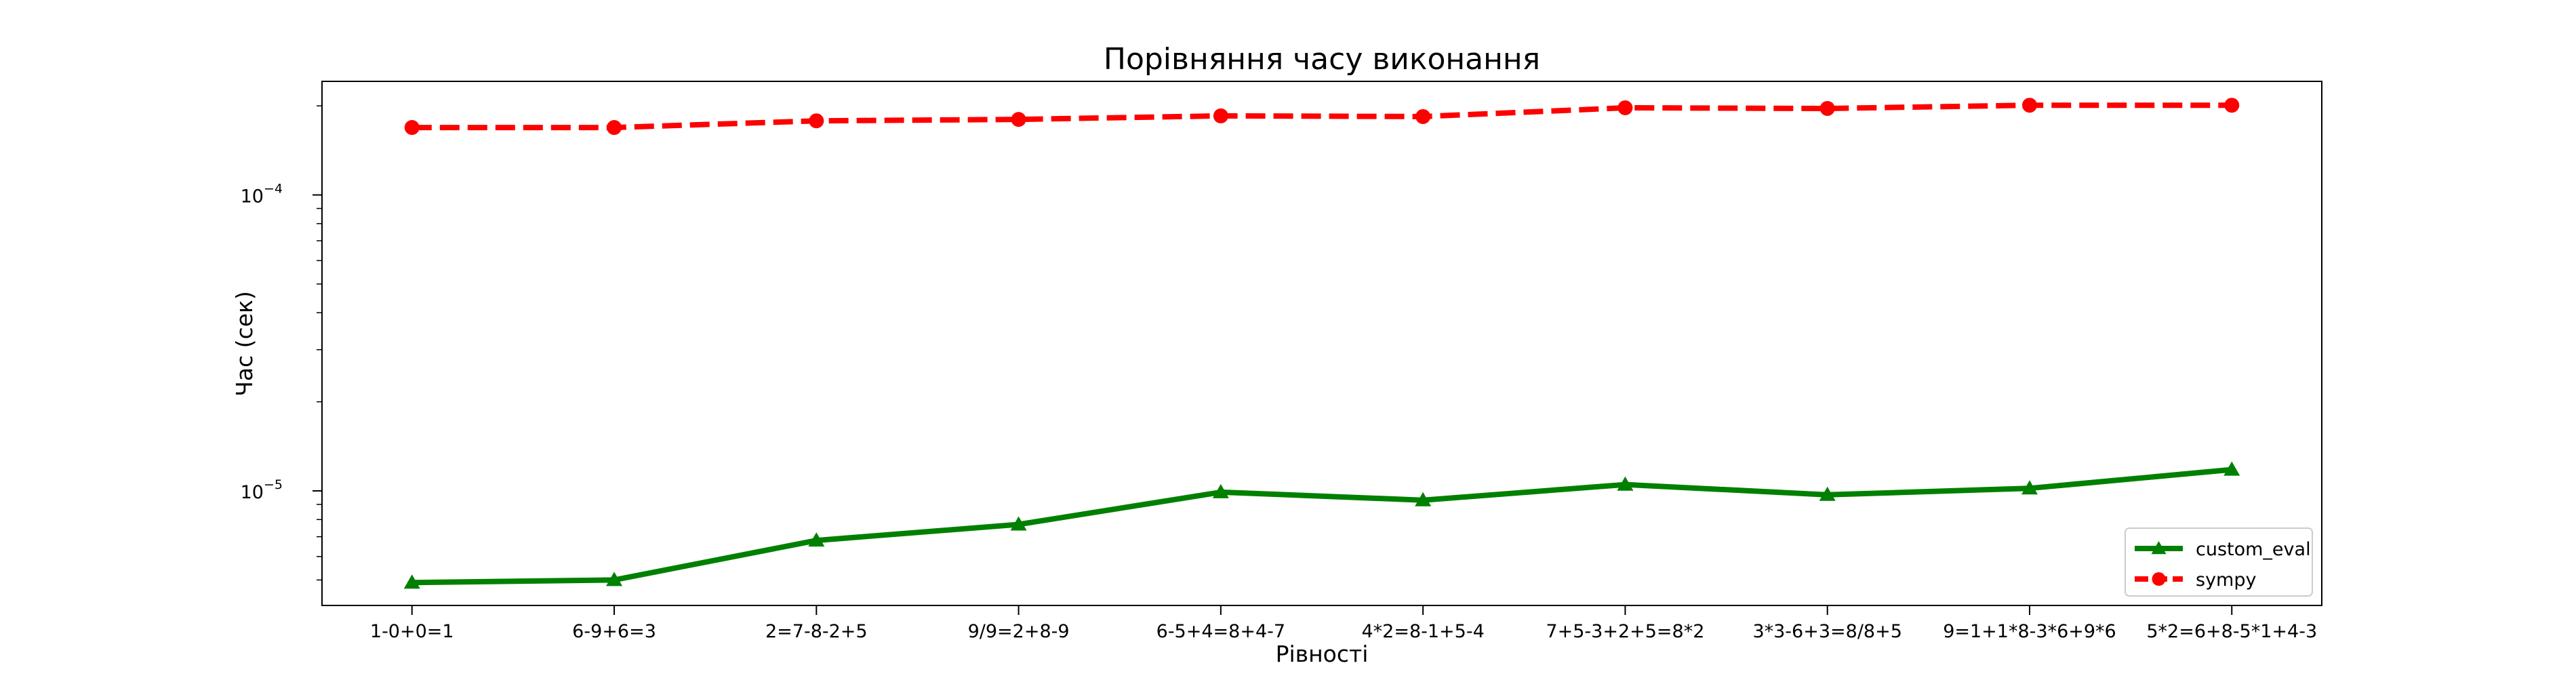  I want to click on chart-title: Порівняння часу виконання, so click(1322, 59).